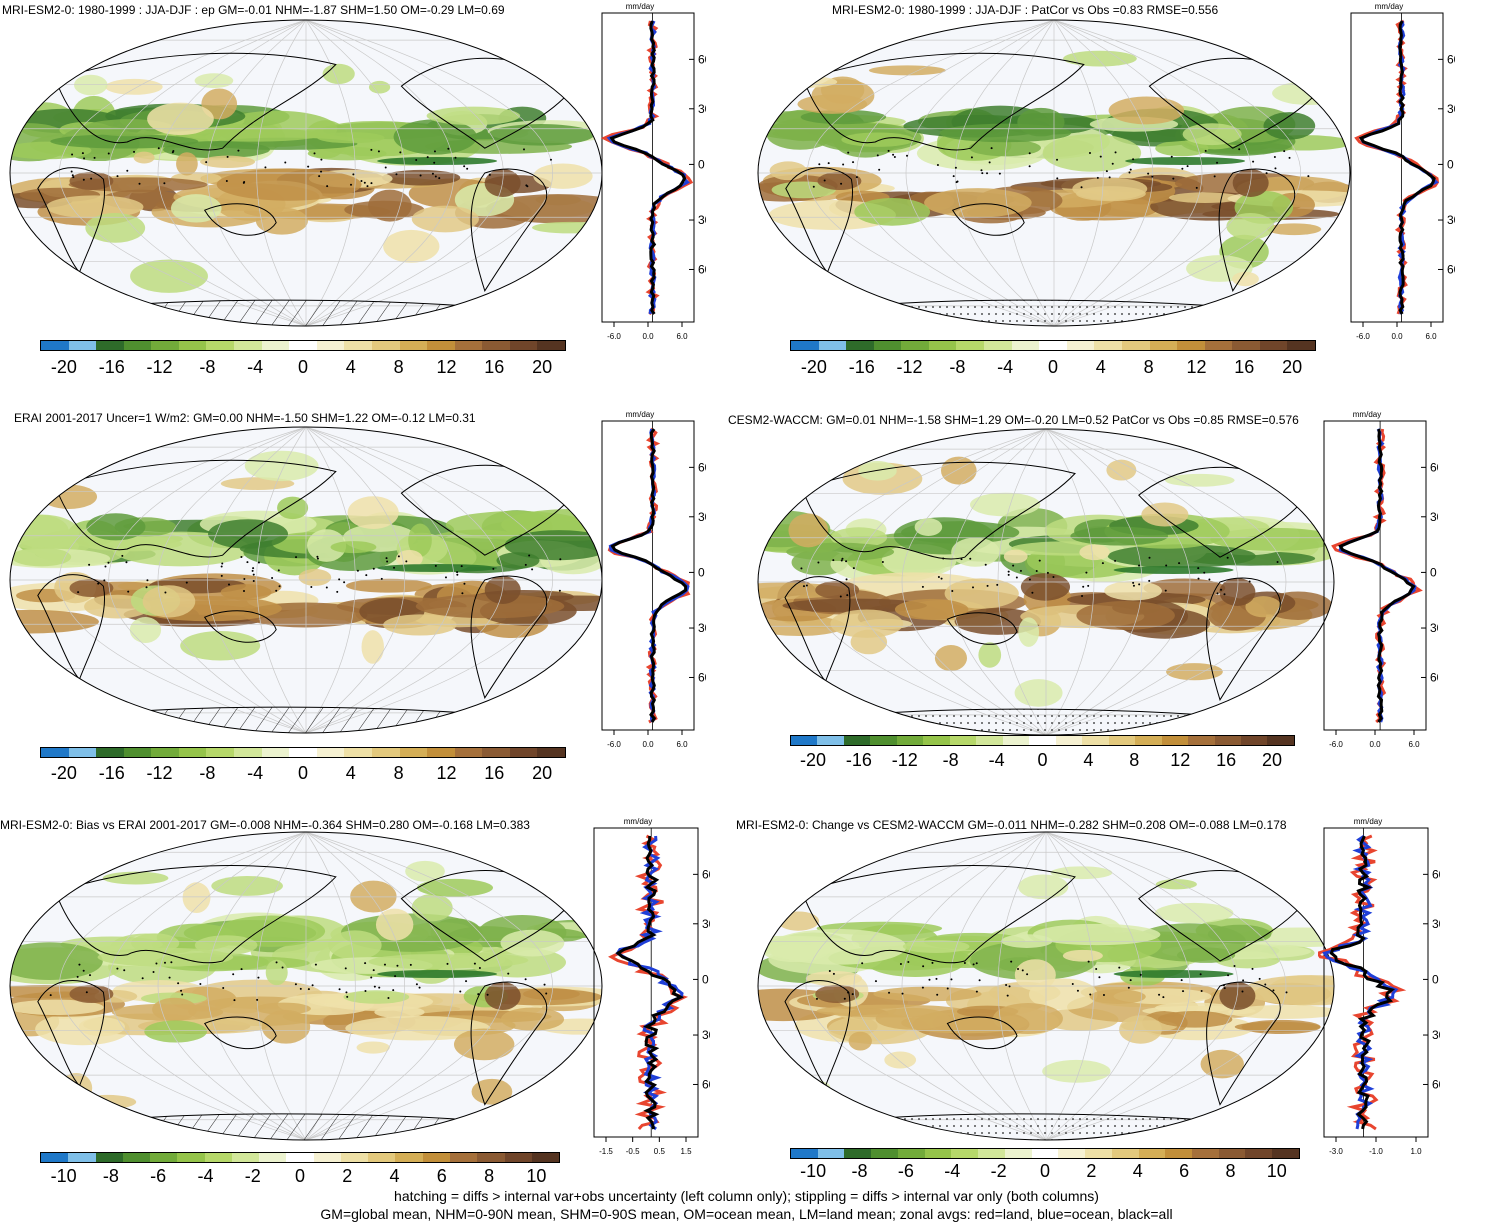  What do you see at coordinates (649, 575) in the screenshot?
I see `land-zonal-line` at bounding box center [649, 575].